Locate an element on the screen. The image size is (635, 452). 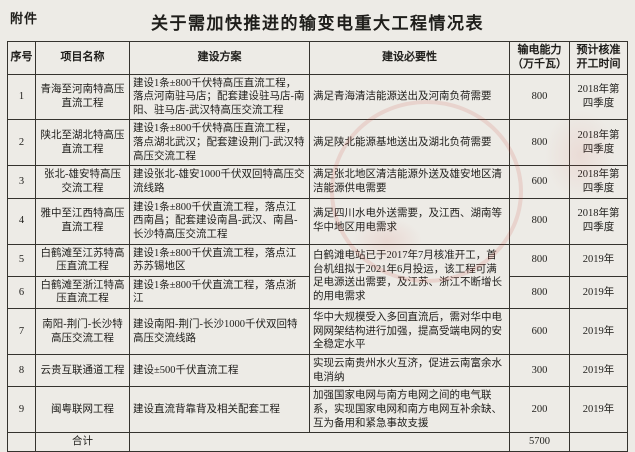
cell-project-name: 青海至河南特高压直流工程 is located at coordinates (82, 97).